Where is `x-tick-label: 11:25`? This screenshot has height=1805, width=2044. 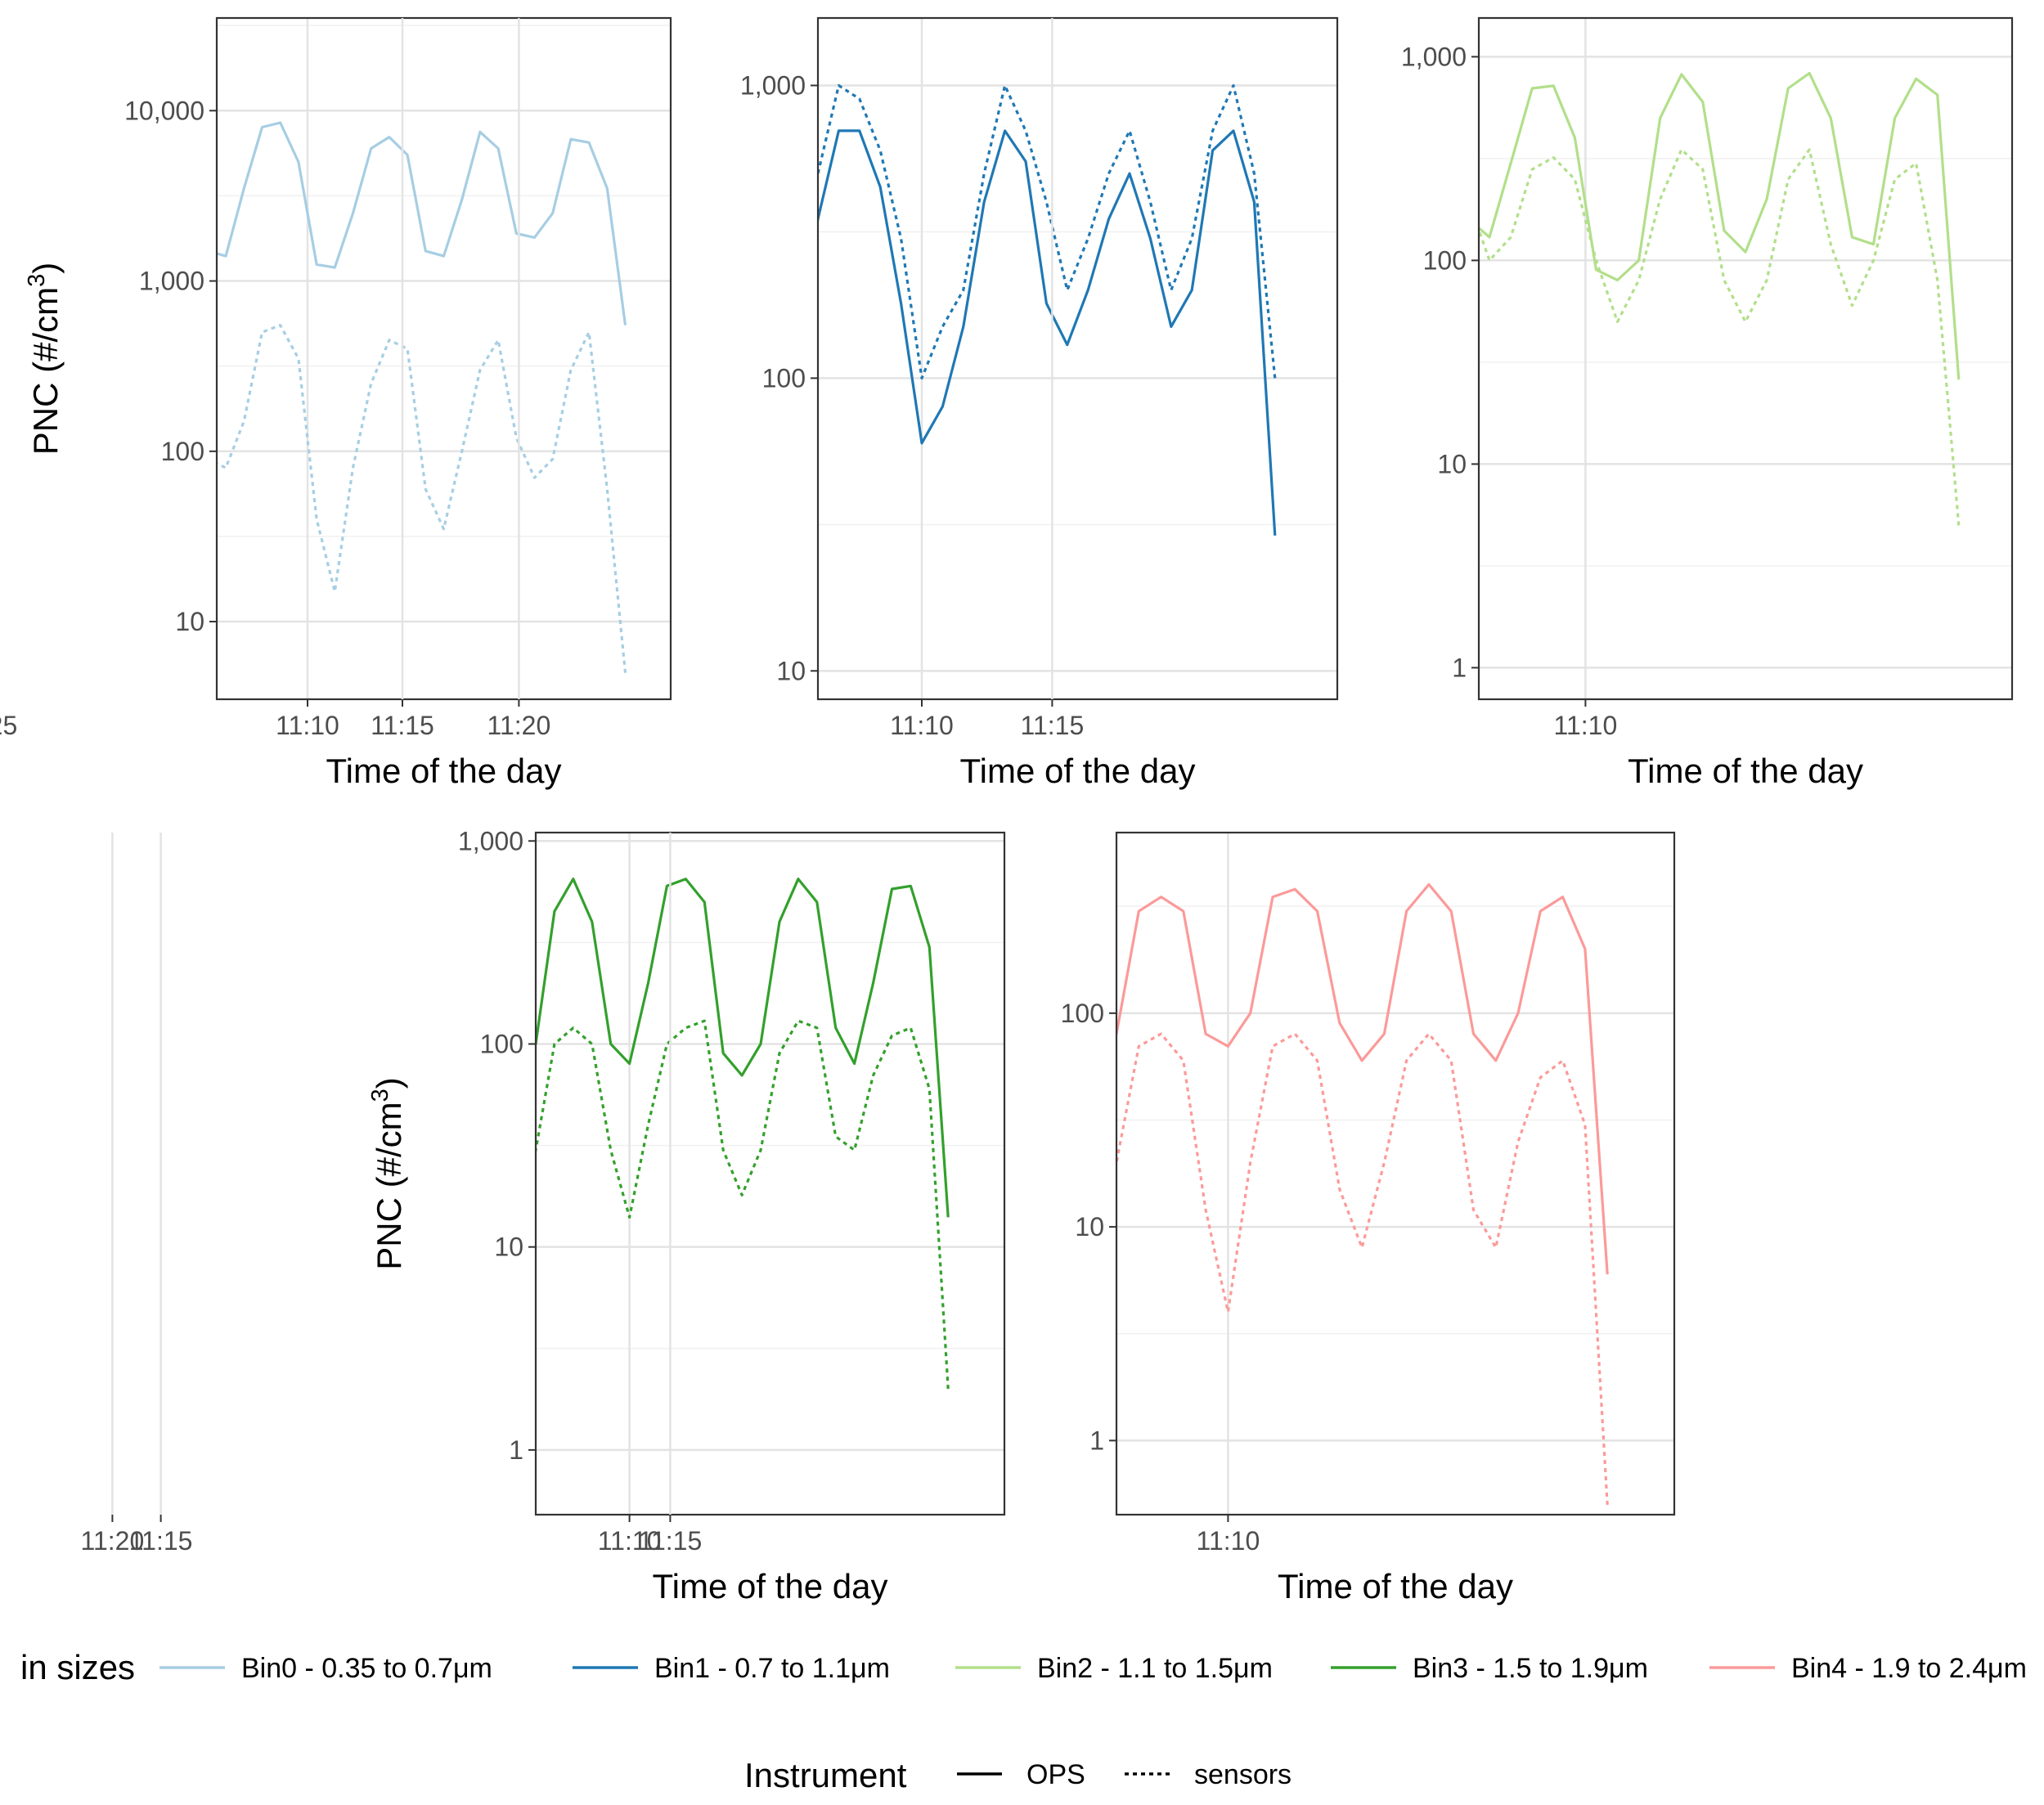
x-tick-label: 11:25 is located at coordinates (8, 725).